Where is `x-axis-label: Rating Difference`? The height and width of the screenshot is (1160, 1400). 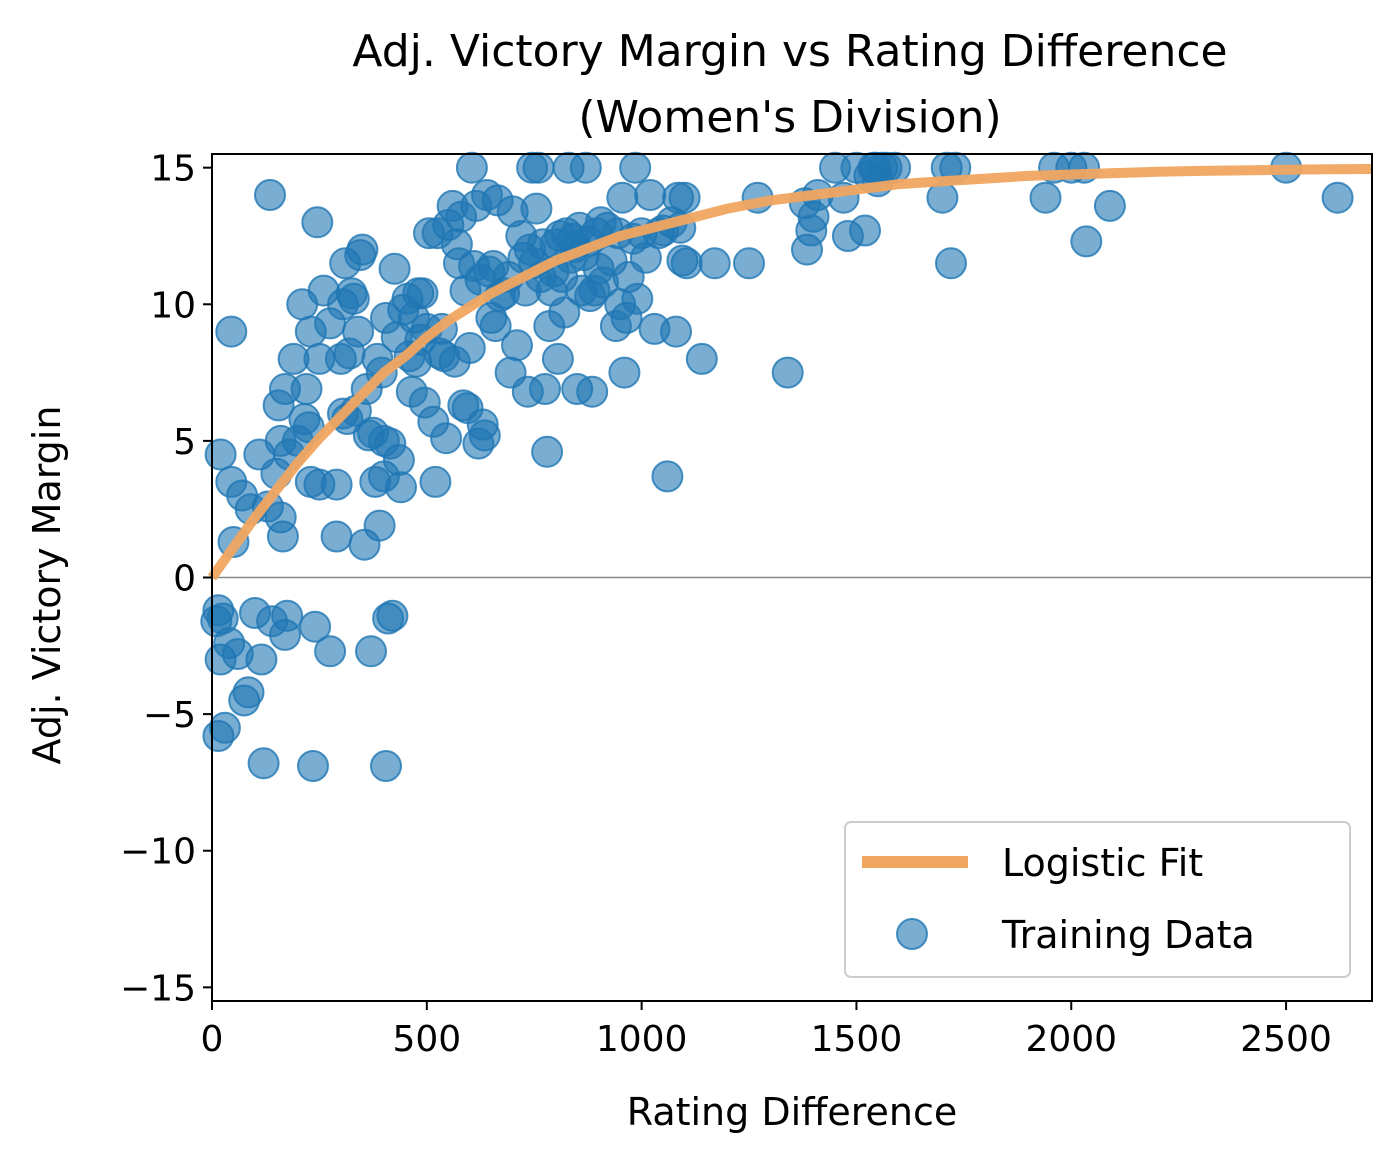
x-axis-label: Rating Difference is located at coordinates (792, 1112).